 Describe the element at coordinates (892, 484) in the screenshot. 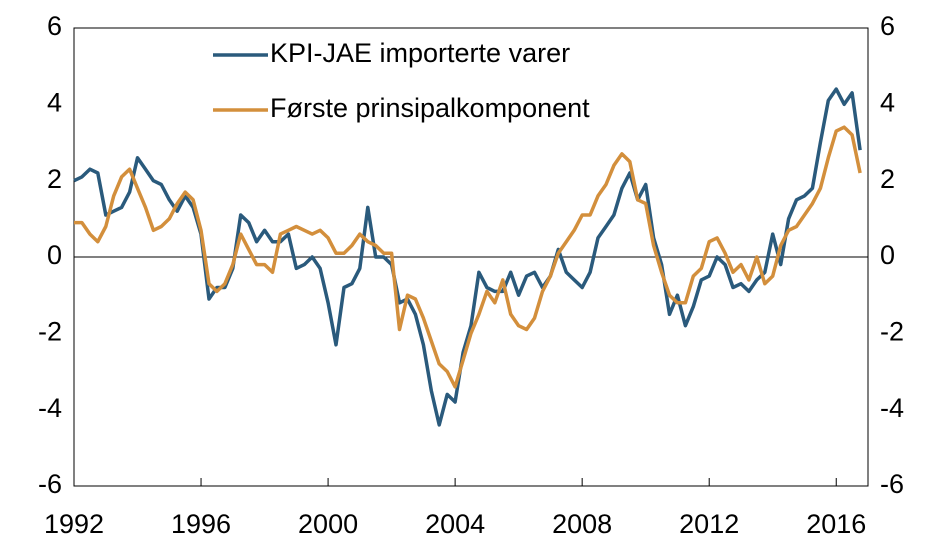

I see `y2-tick-label: -6` at that location.